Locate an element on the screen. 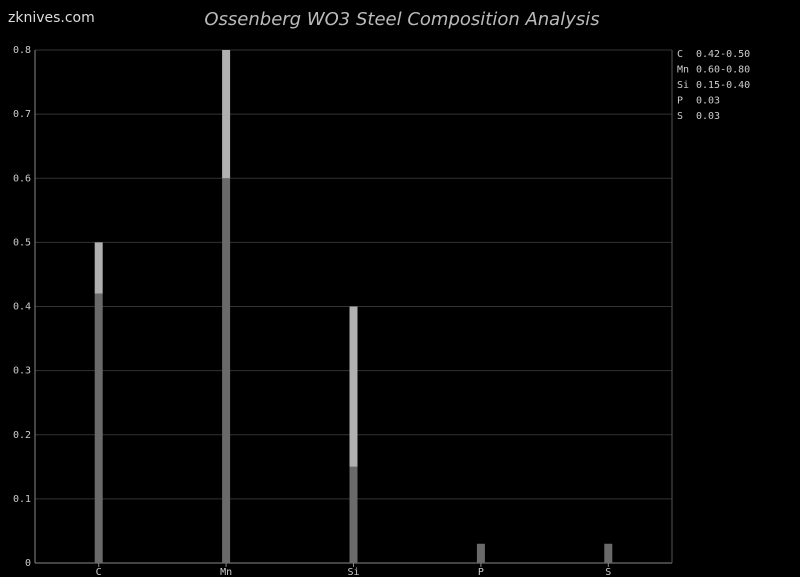 The image size is (800, 577). y-tick-label: 0.1 is located at coordinates (22, 499).